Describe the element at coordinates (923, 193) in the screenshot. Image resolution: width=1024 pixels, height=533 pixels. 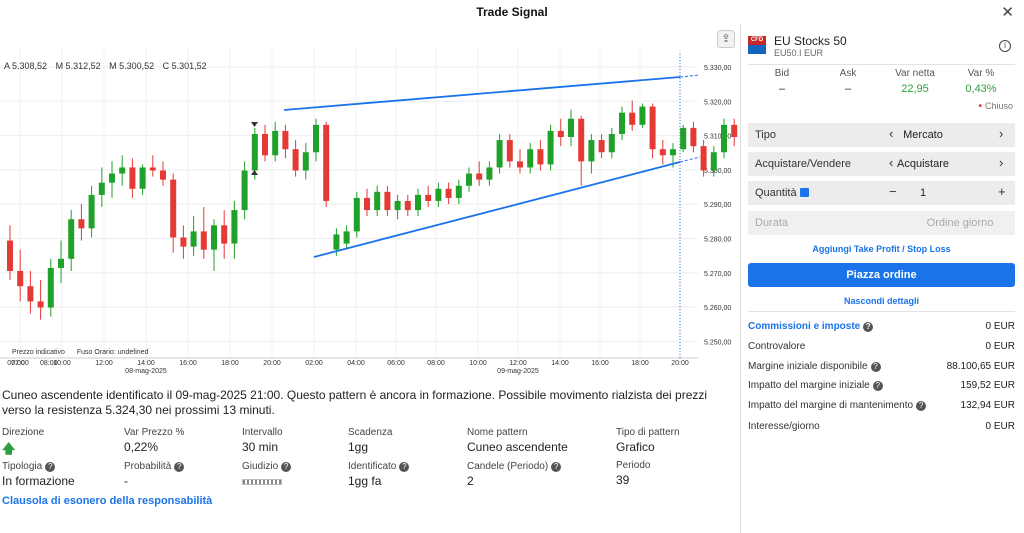
I see `quantity-value: 1` at that location.